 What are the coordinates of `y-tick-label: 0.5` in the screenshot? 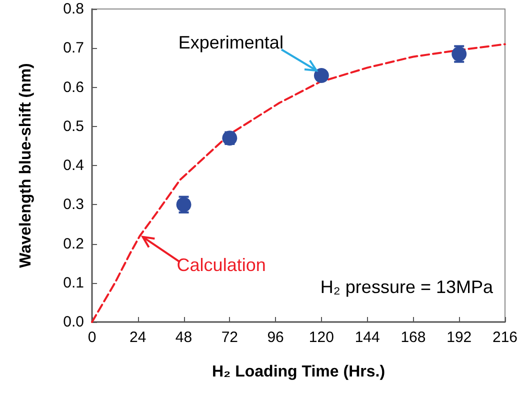 It's located at (73, 126).